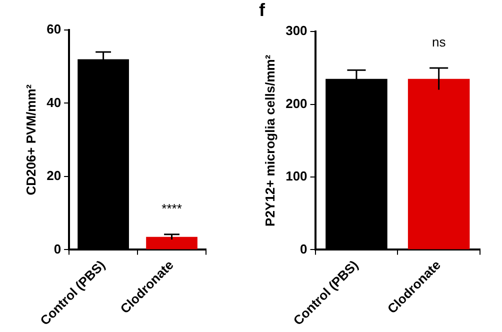 The height and width of the screenshot is (332, 502). What do you see at coordinates (30, 140) in the screenshot?
I see `y-axis-title: CD206+ PVM/mm²` at bounding box center [30, 140].